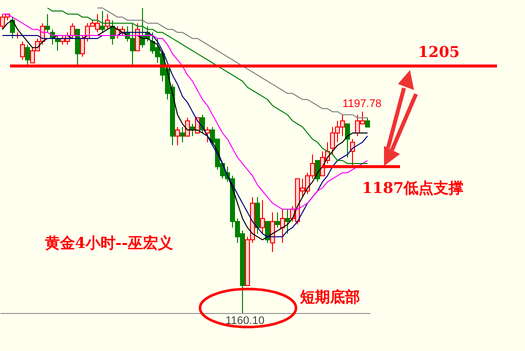 Image resolution: width=525 pixels, height=351 pixels. Describe the element at coordinates (245, 321) in the screenshot. I see `text: 1160.10` at that location.